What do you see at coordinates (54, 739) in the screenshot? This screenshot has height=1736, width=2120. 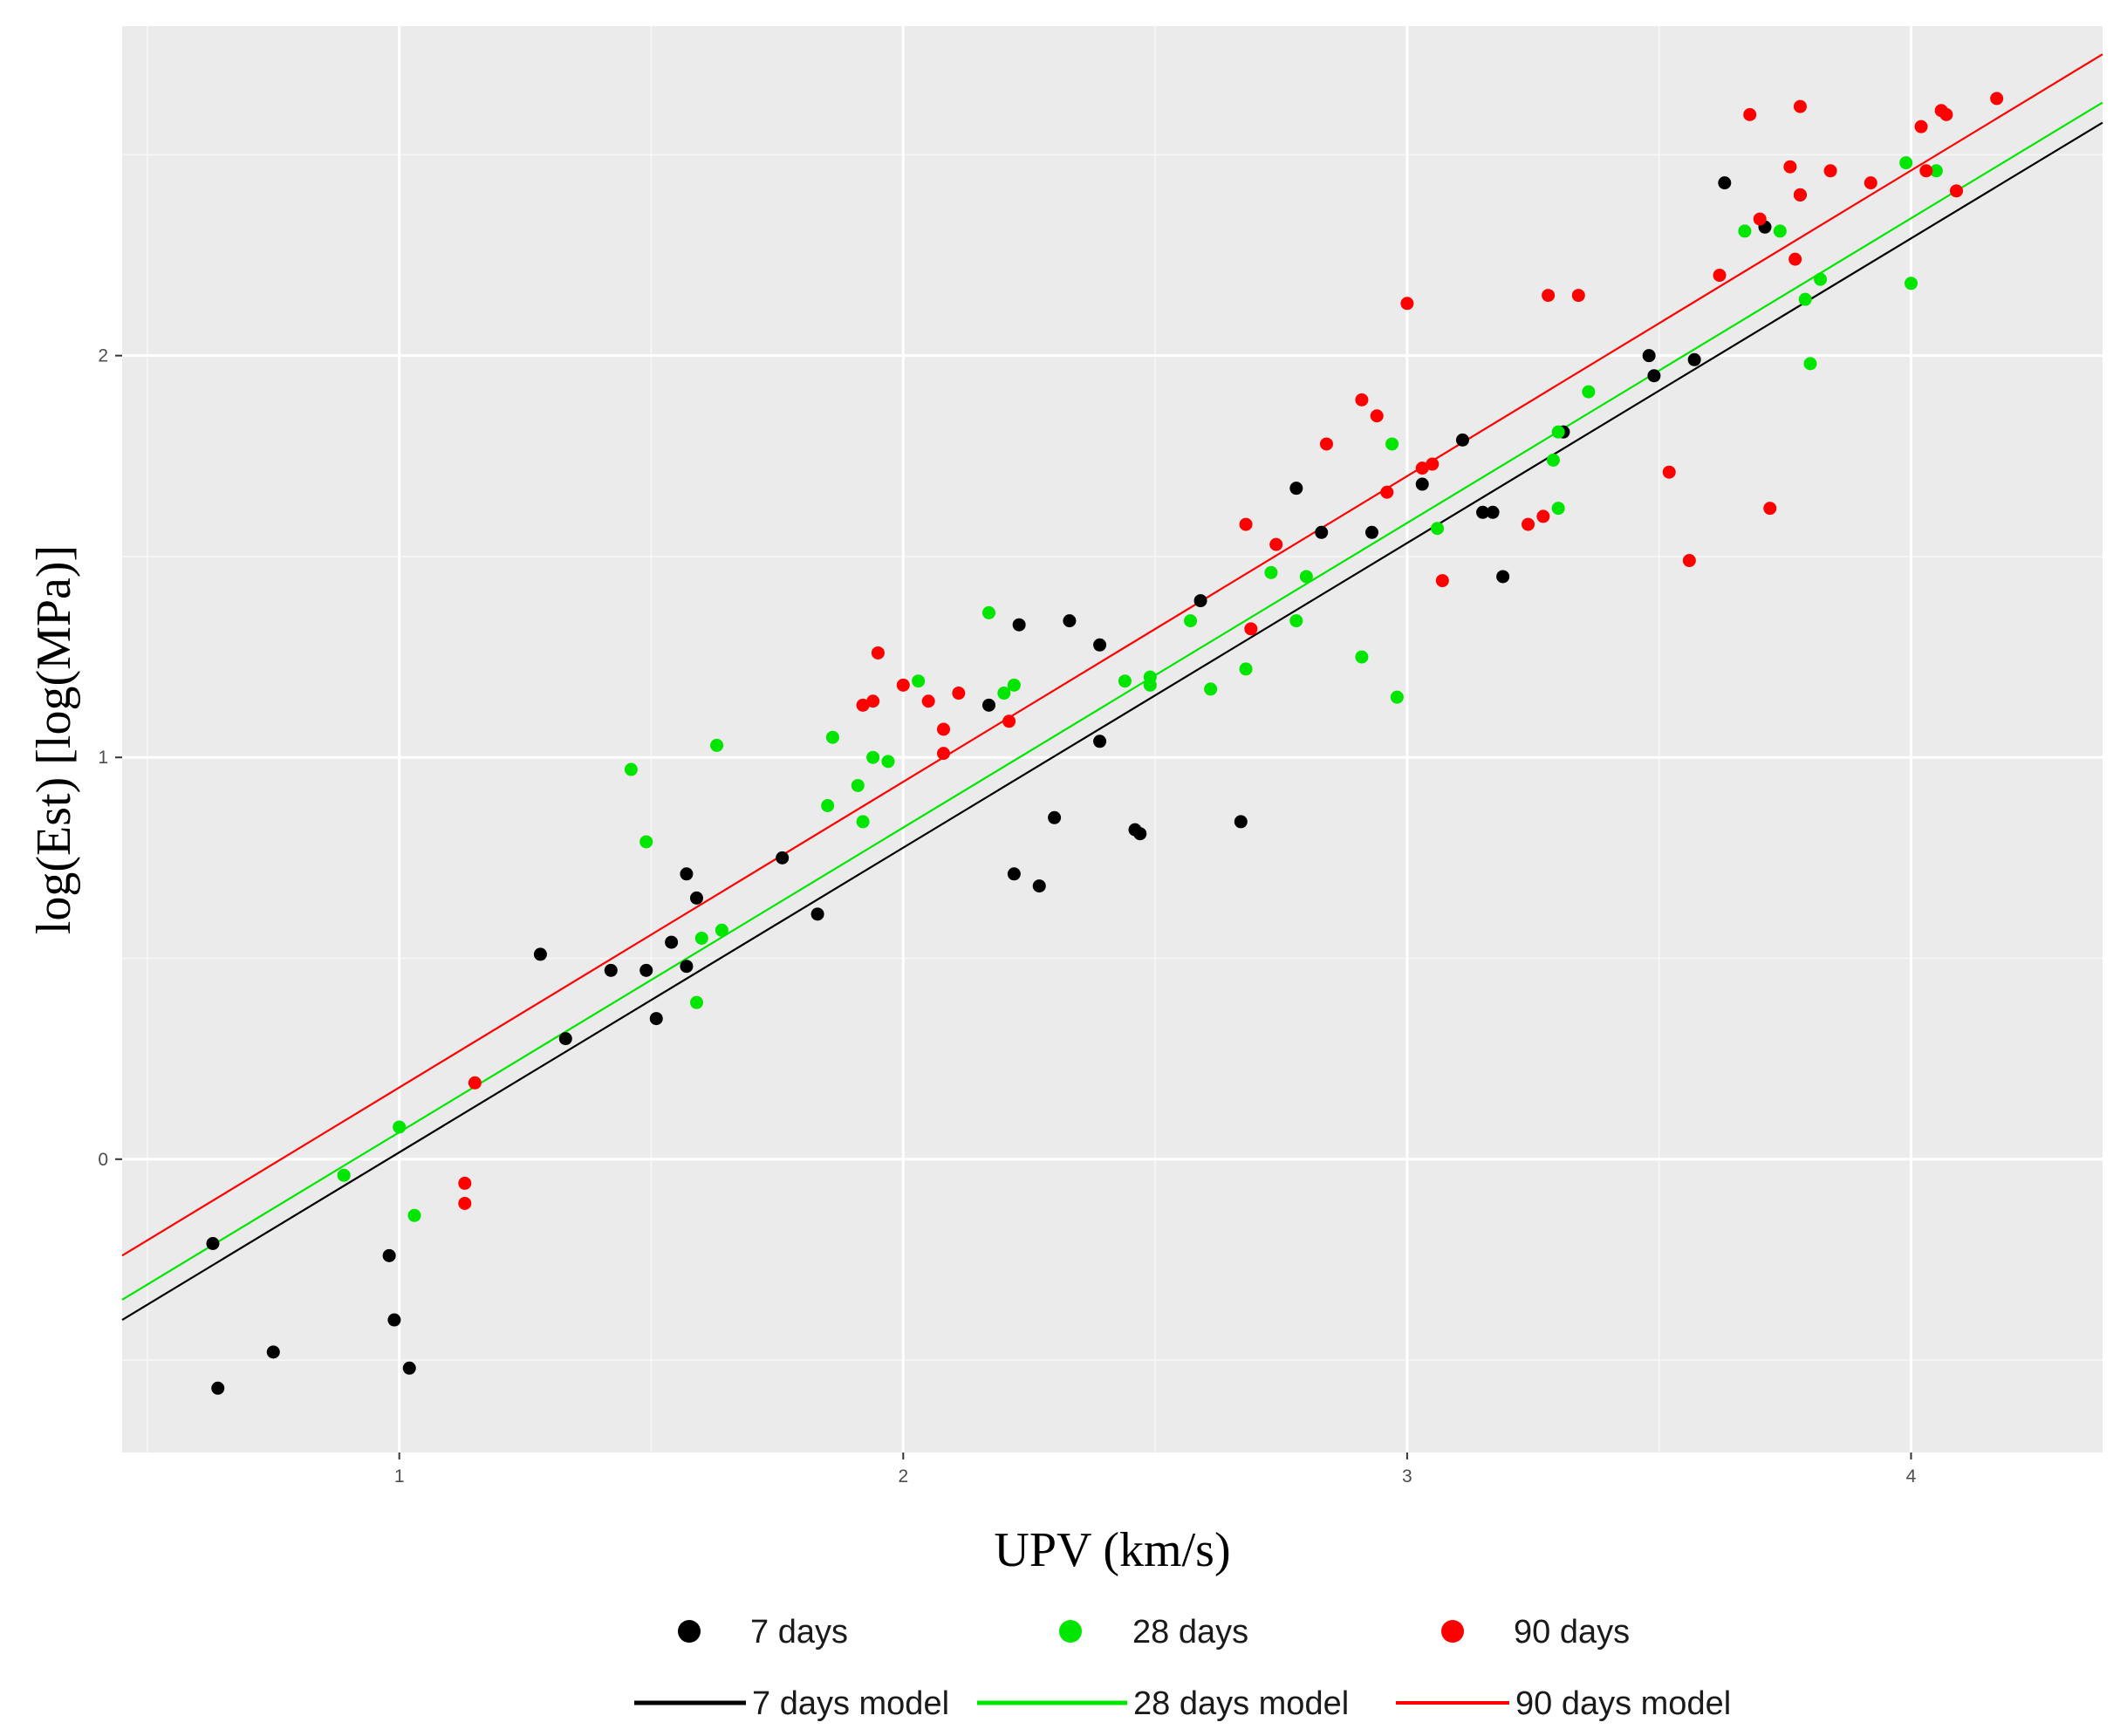 I see `y-axis-title: log(Est) [log(MPa)]` at bounding box center [54, 739].